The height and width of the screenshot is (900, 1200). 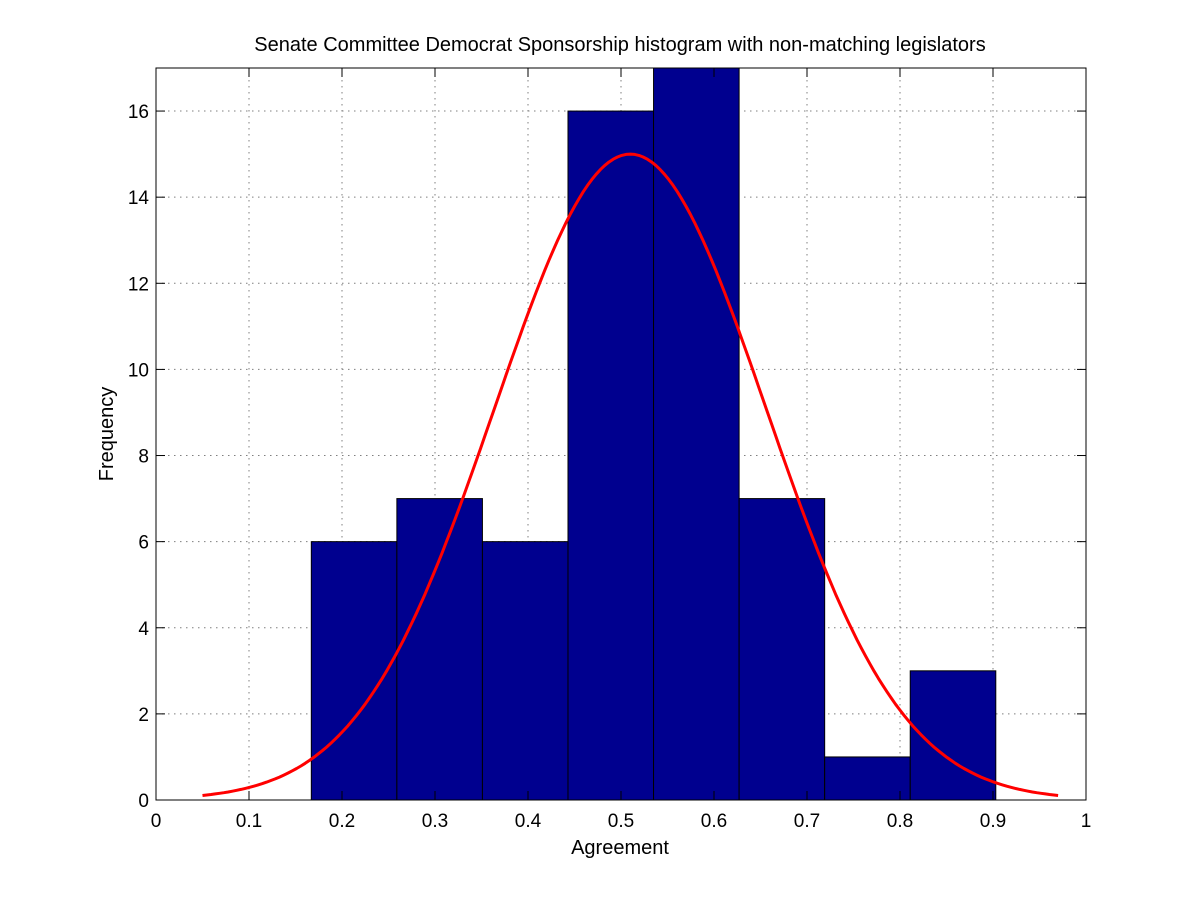 I want to click on y-tick-label: 2, so click(x=143, y=715).